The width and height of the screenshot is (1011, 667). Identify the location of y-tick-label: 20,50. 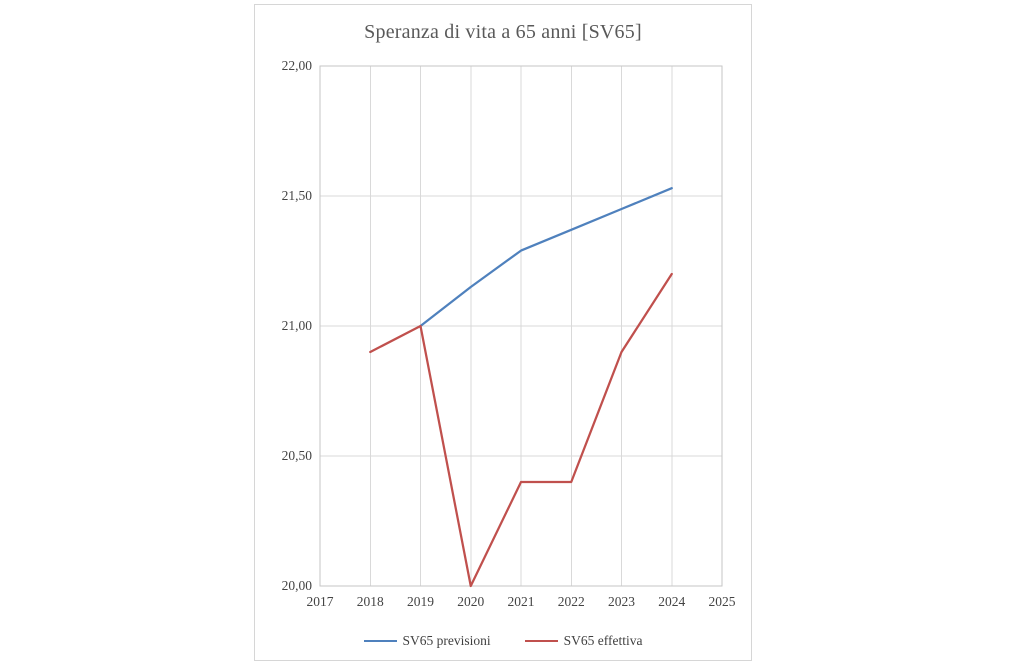
(296, 455).